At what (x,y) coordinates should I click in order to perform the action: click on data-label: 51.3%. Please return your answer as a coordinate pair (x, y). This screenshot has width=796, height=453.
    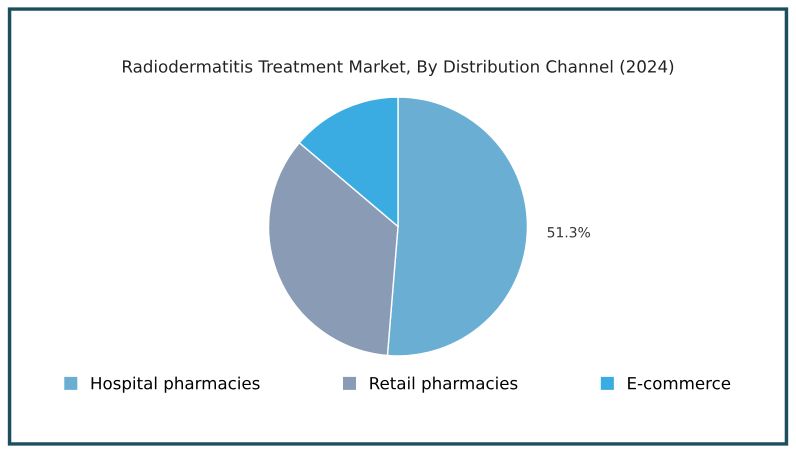
    Looking at the image, I should click on (569, 232).